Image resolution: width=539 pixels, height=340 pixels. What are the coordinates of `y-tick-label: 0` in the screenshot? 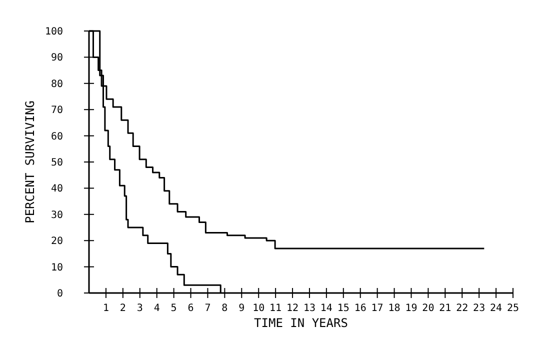 It's located at (59, 294).